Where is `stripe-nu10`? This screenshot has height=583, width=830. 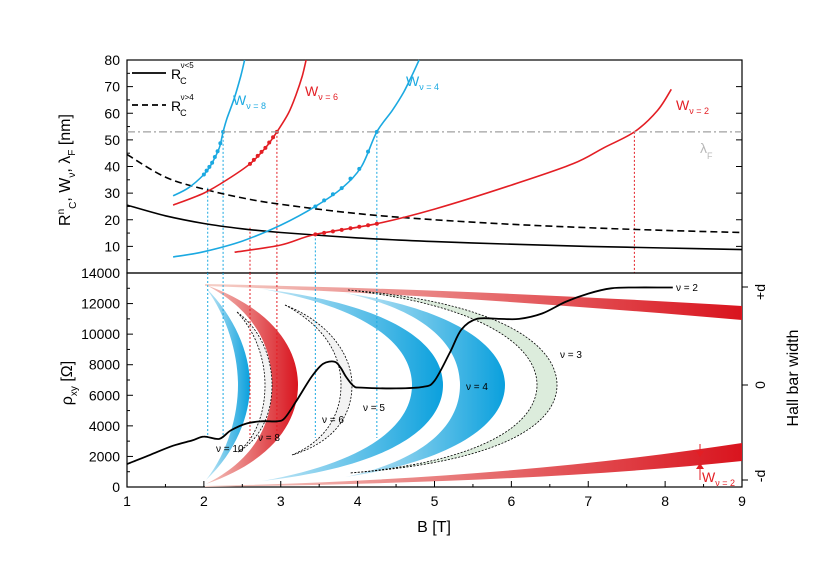
stripe-nu10 is located at coordinates (228, 384).